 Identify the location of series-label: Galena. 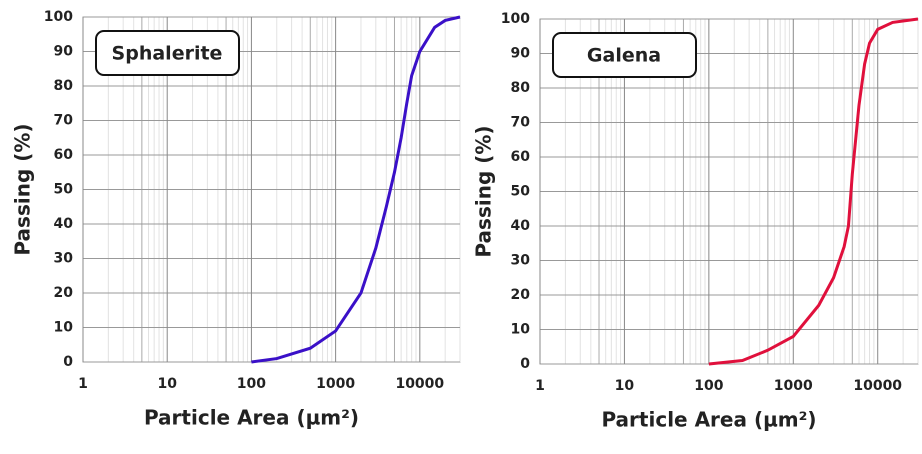
(624, 56).